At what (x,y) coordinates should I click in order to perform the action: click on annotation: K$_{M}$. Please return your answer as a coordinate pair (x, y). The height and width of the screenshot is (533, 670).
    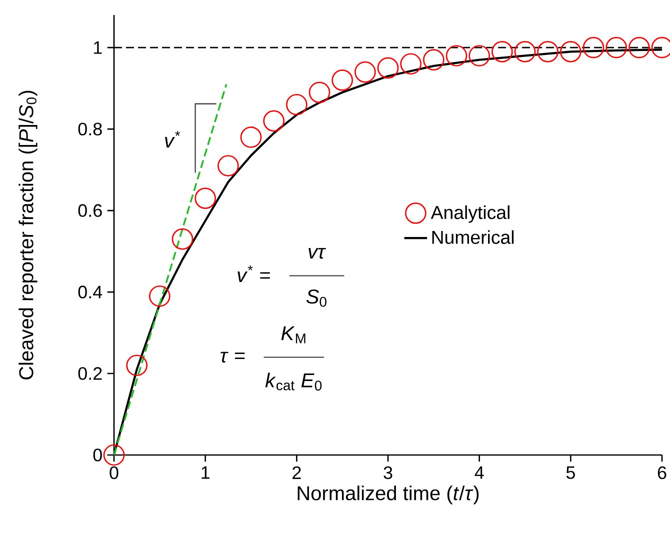
    Looking at the image, I should click on (293, 335).